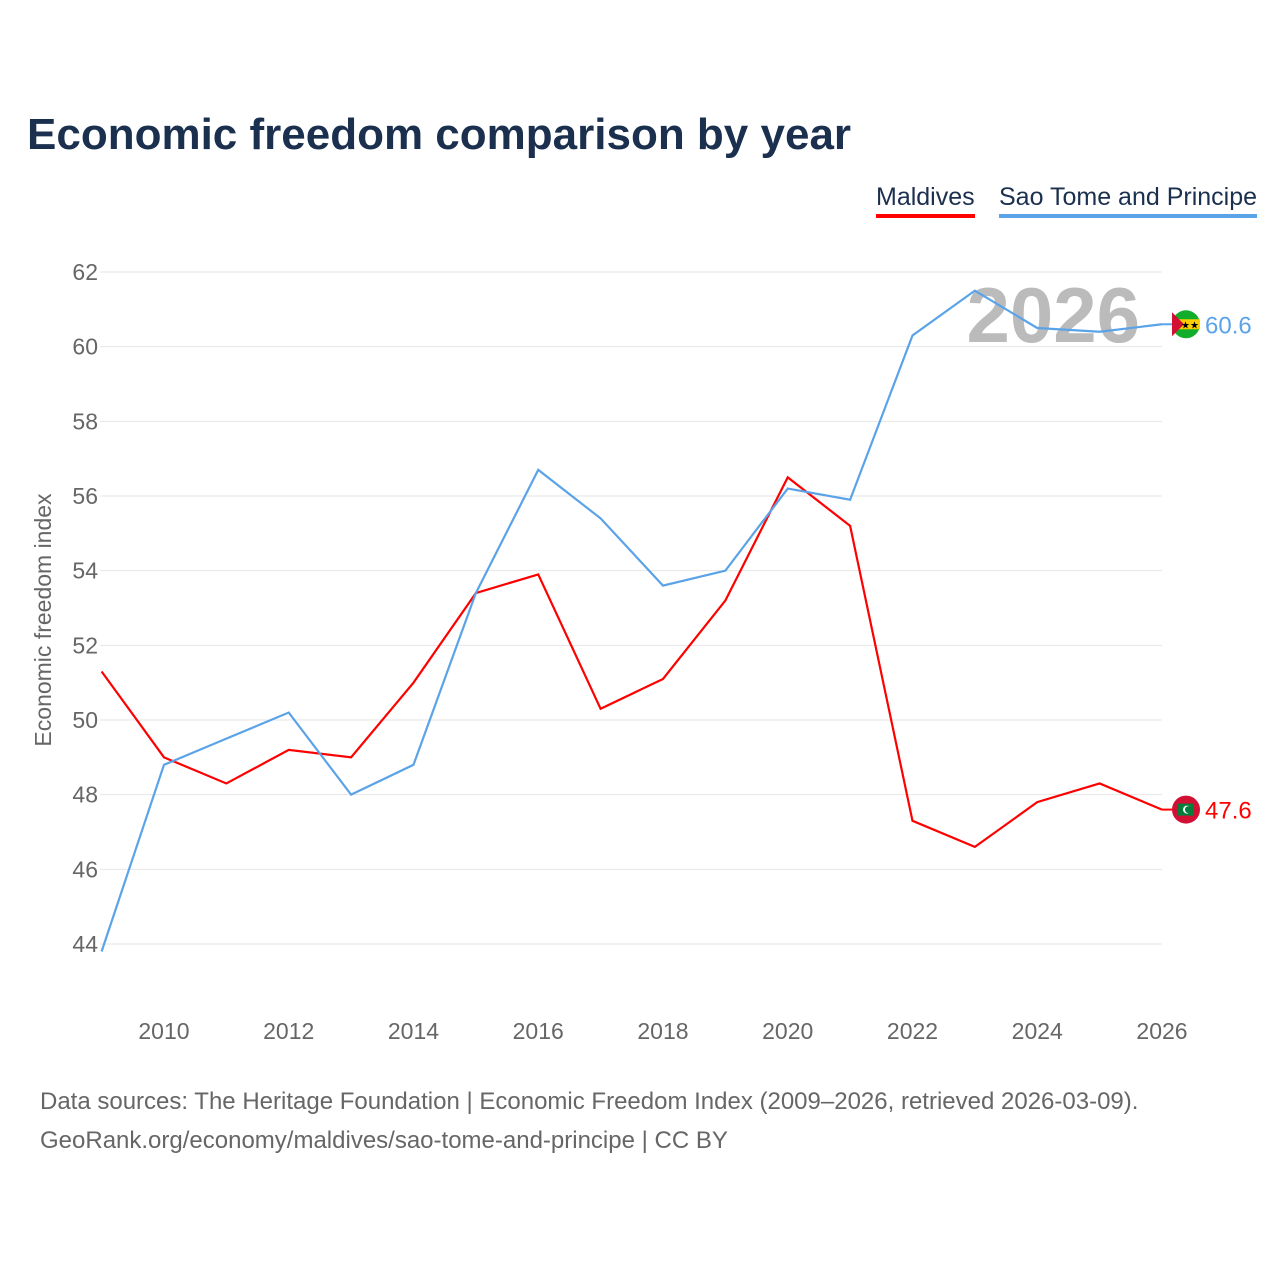  What do you see at coordinates (1053, 315) in the screenshot?
I see `year-watermark: 2026` at bounding box center [1053, 315].